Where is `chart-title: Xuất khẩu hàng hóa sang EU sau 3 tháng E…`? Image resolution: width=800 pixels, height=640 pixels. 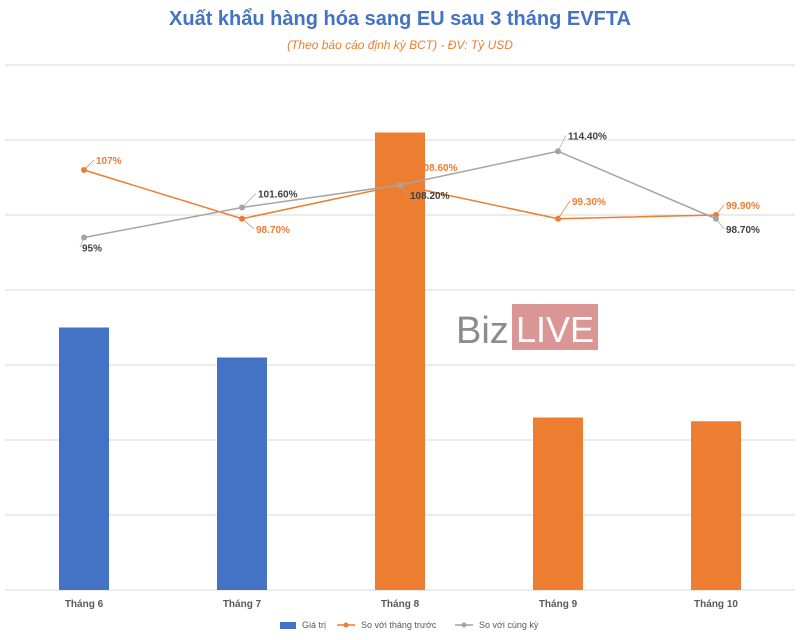
chart-title: Xuất khẩu hàng hóa sang EU sau 3 tháng E… is located at coordinates (400, 19).